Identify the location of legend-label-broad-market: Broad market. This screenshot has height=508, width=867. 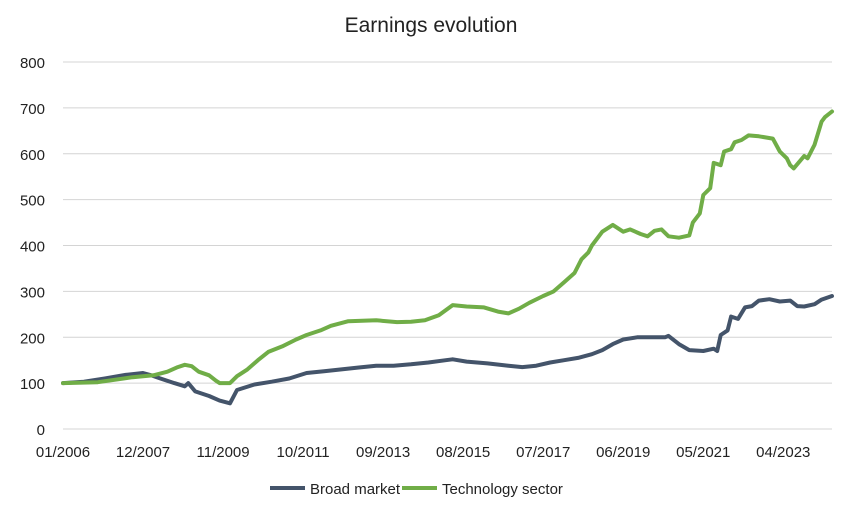
(355, 489).